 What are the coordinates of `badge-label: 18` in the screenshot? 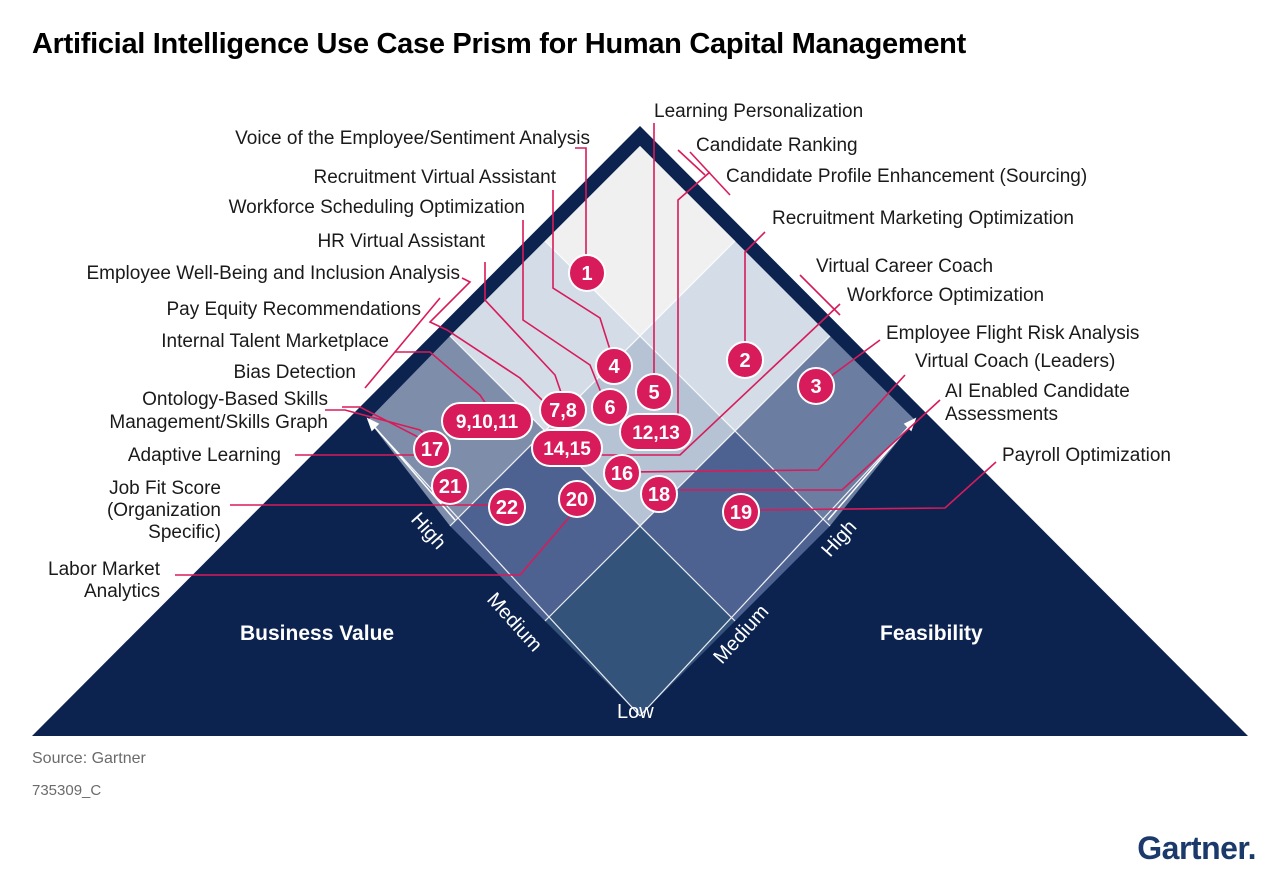 It's located at (659, 495).